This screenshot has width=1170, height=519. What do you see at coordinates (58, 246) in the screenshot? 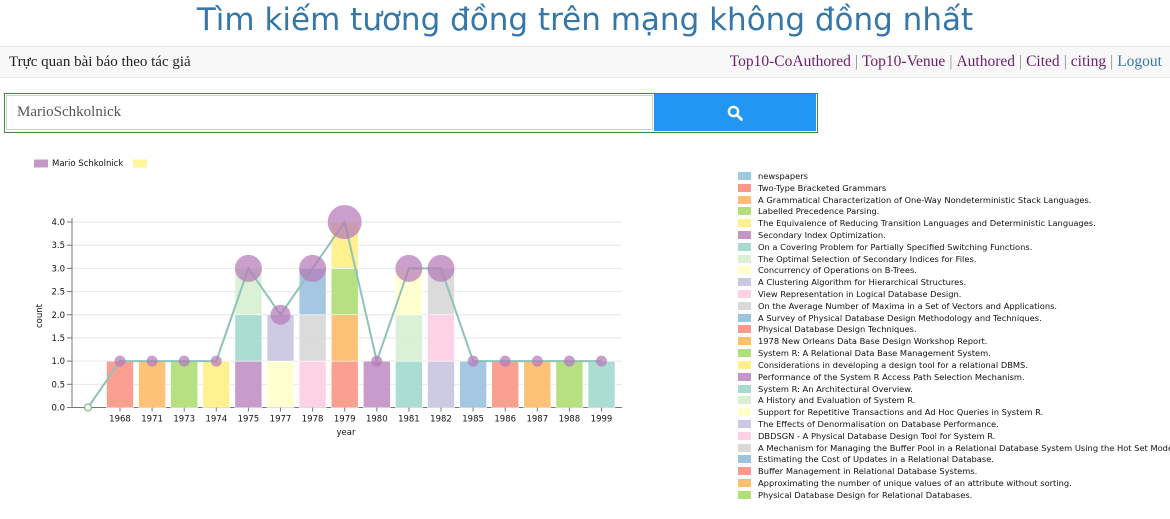
I see `y-tick-label: 3.5` at bounding box center [58, 246].